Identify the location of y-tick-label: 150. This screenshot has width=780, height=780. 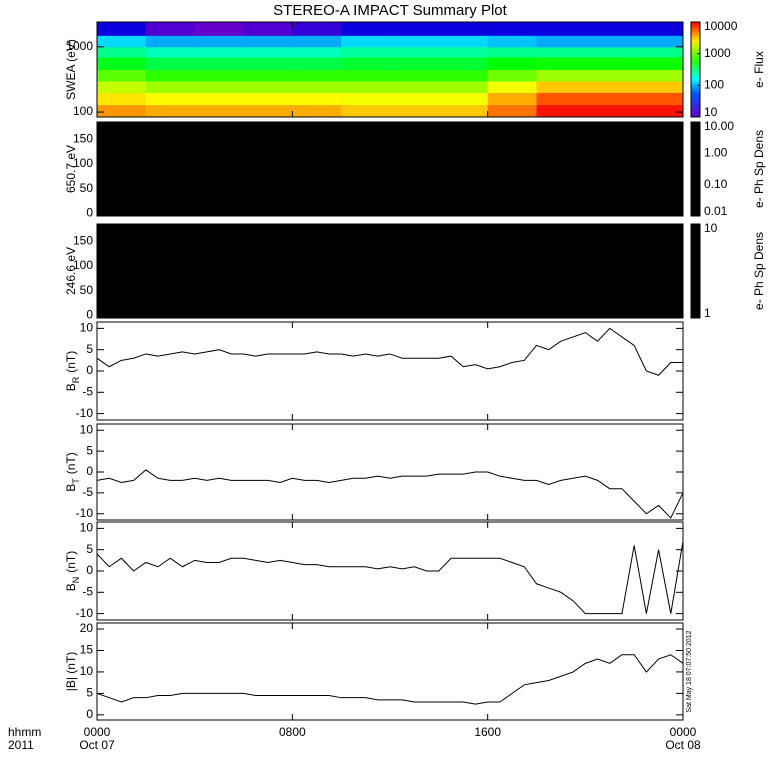
(83, 240).